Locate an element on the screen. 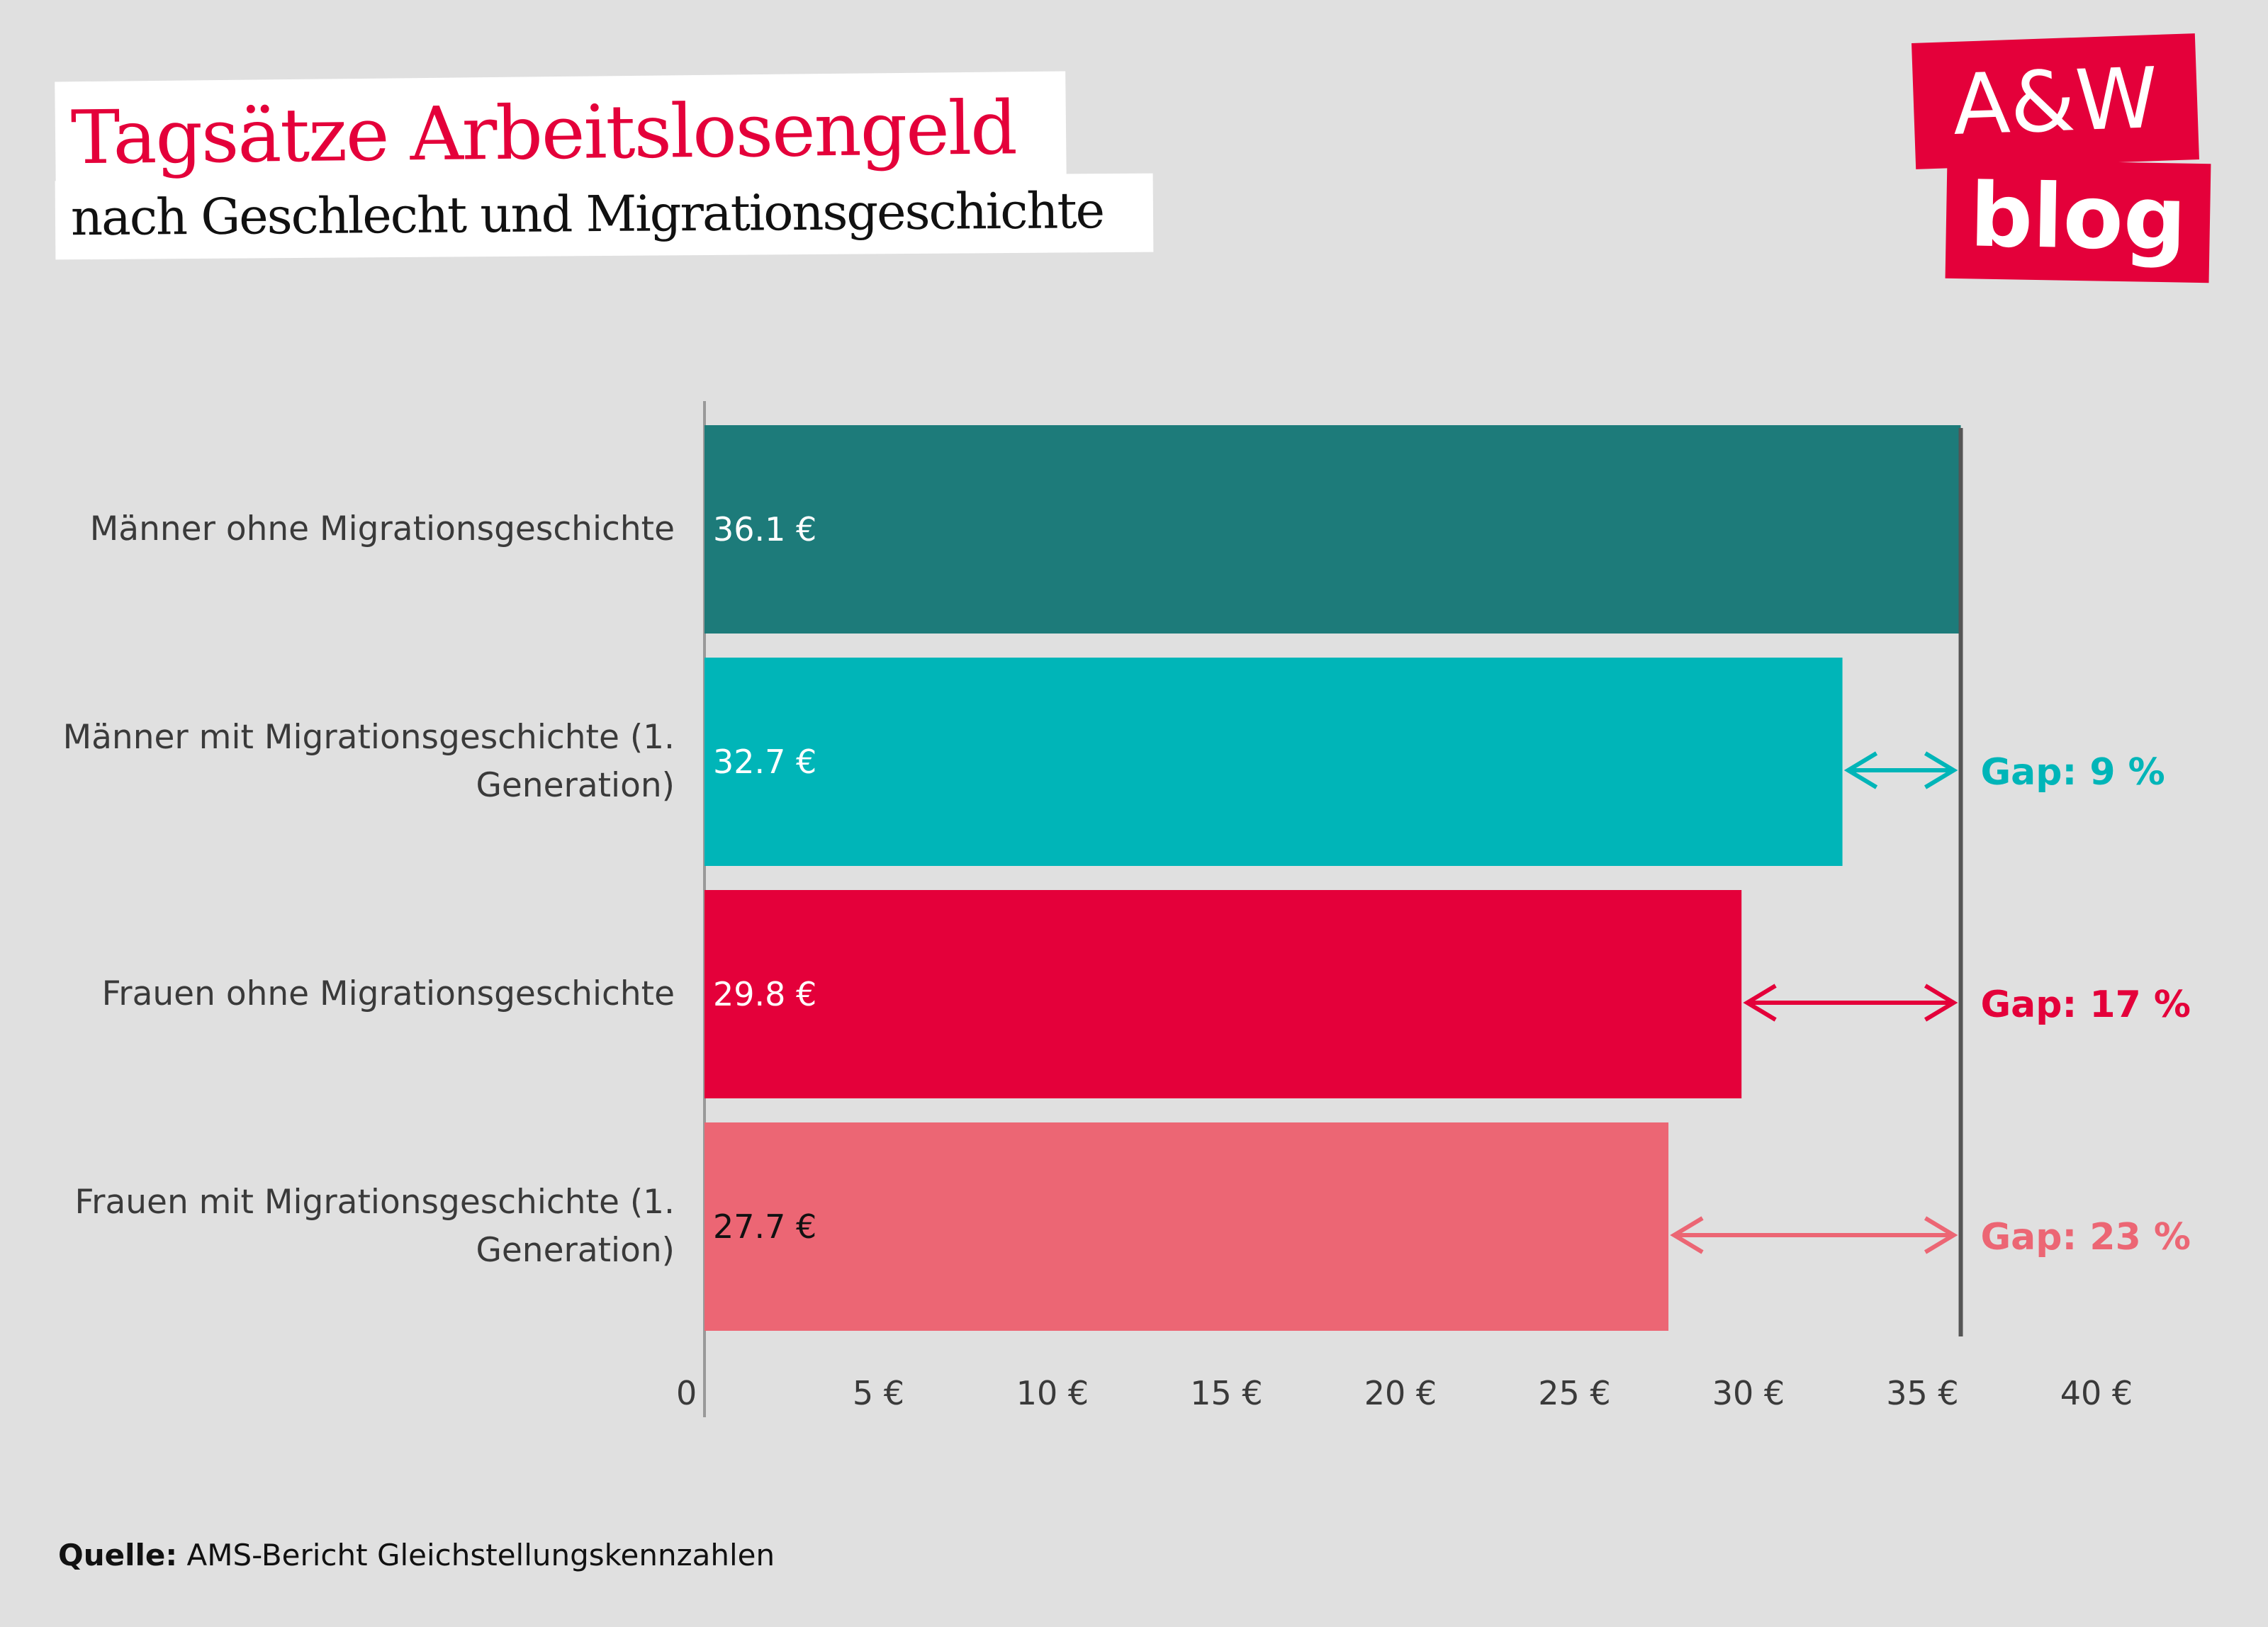  x-tick-label-25: 25 € is located at coordinates (1574, 1393).